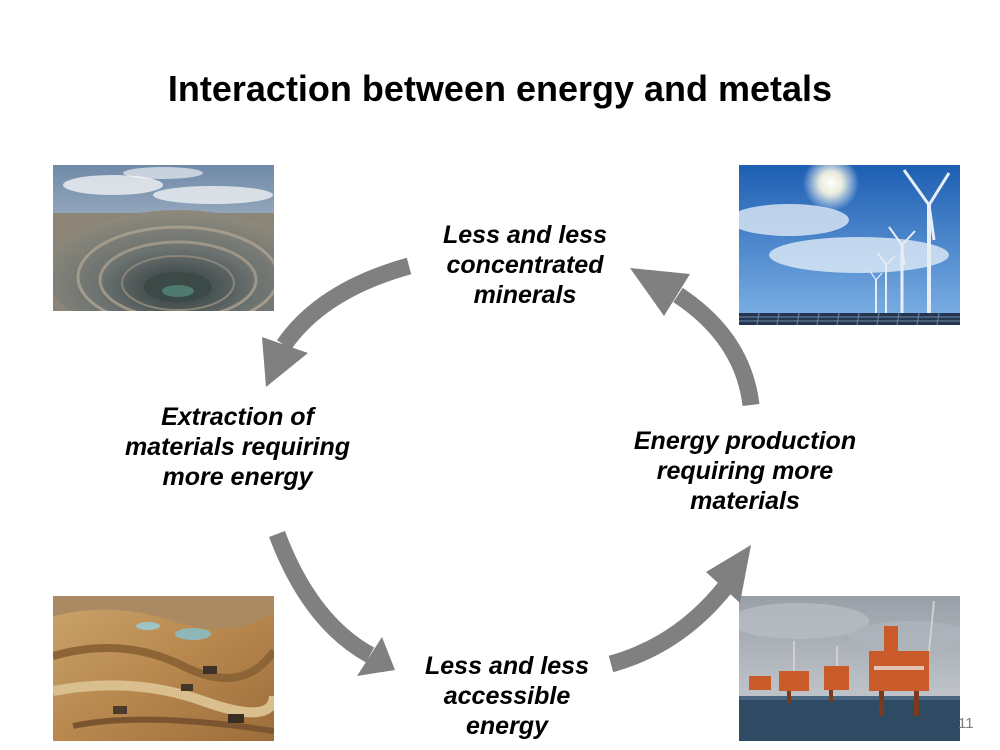 Image resolution: width=1000 pixels, height=750 pixels. Describe the element at coordinates (344, 303) in the screenshot. I see `arrow-top-to-left` at that location.